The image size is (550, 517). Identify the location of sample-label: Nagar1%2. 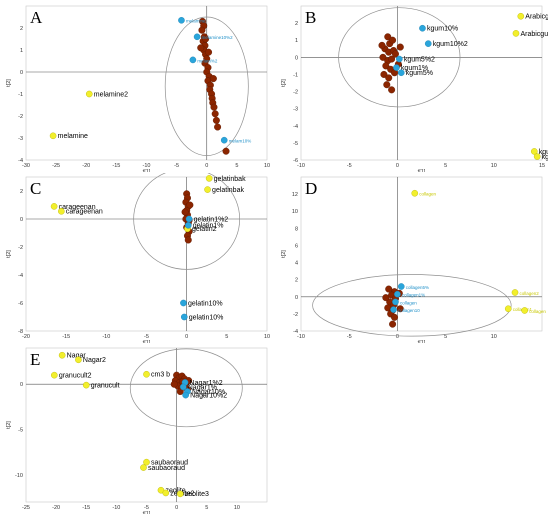
(206, 383).